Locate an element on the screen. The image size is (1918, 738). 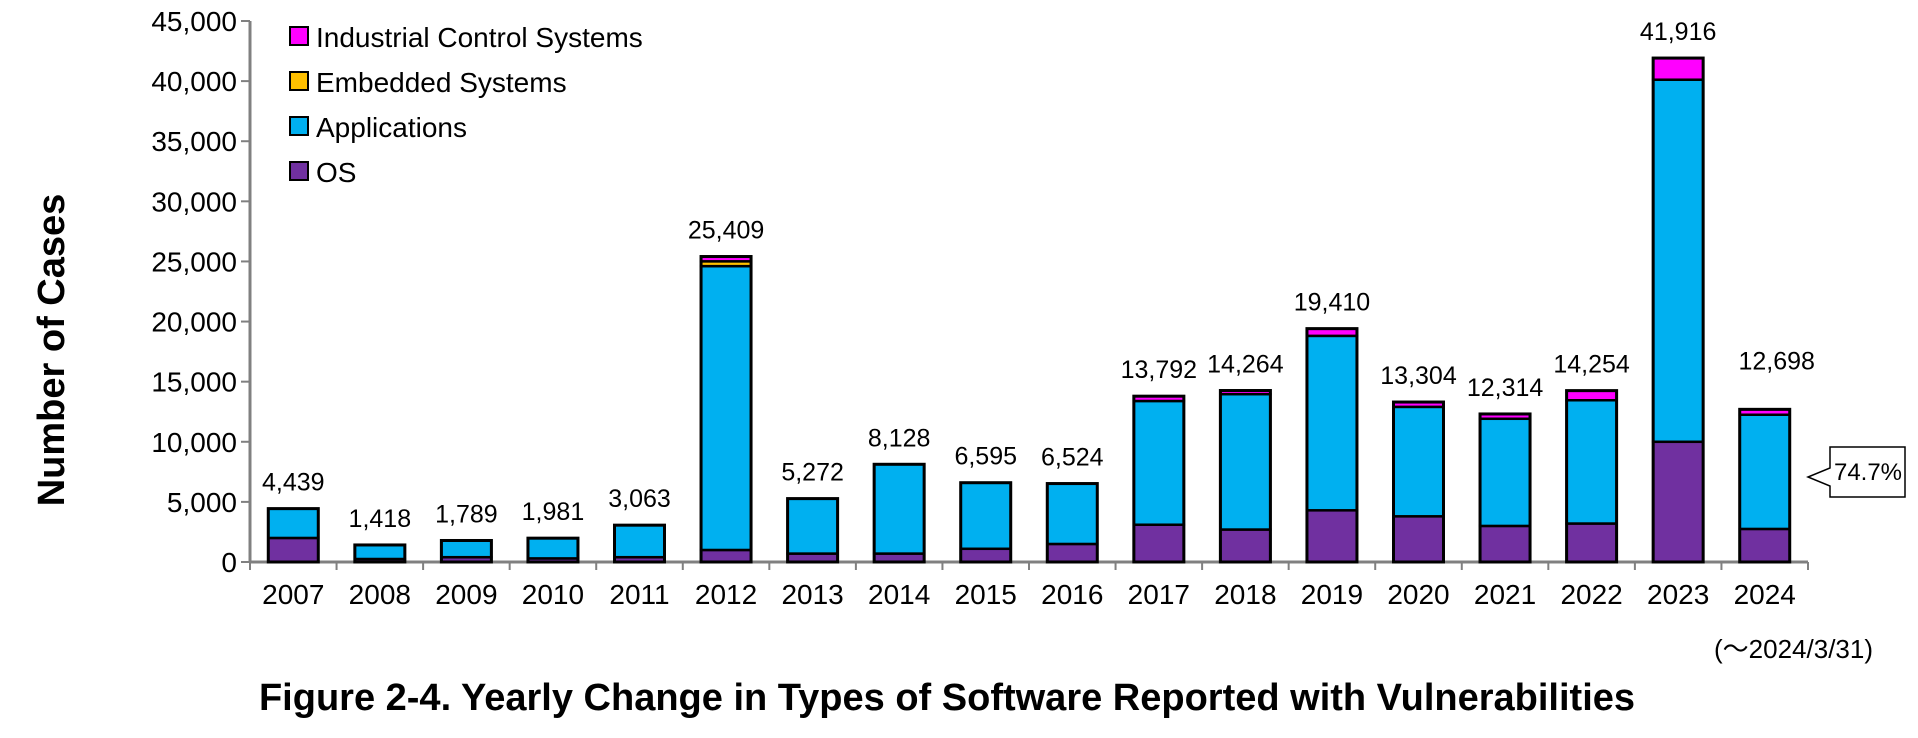
bar-stack-2018 is located at coordinates (1245, 476).